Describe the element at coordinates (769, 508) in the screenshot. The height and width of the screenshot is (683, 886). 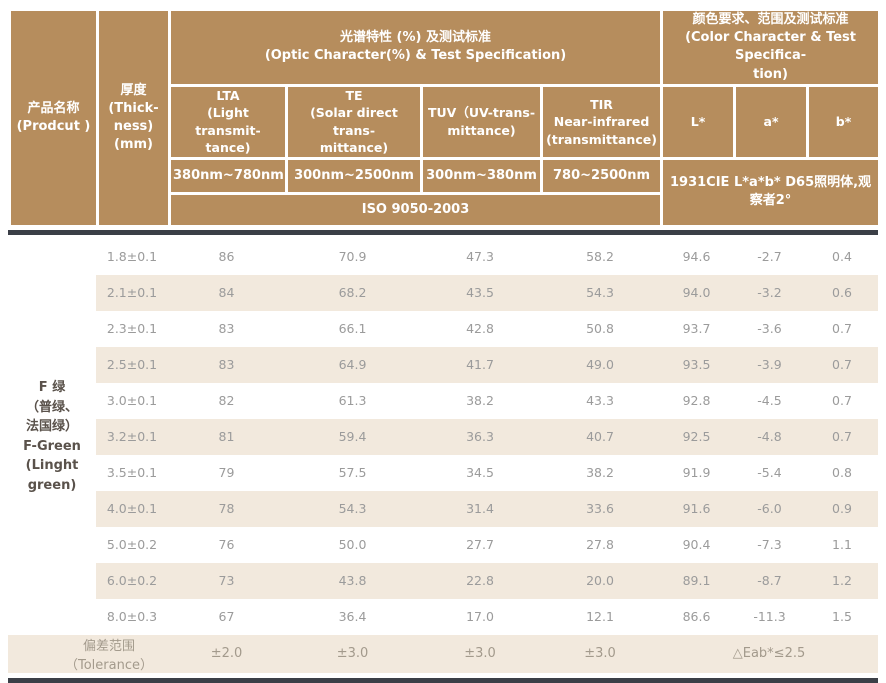
I see `value-cell: -6.0` at that location.